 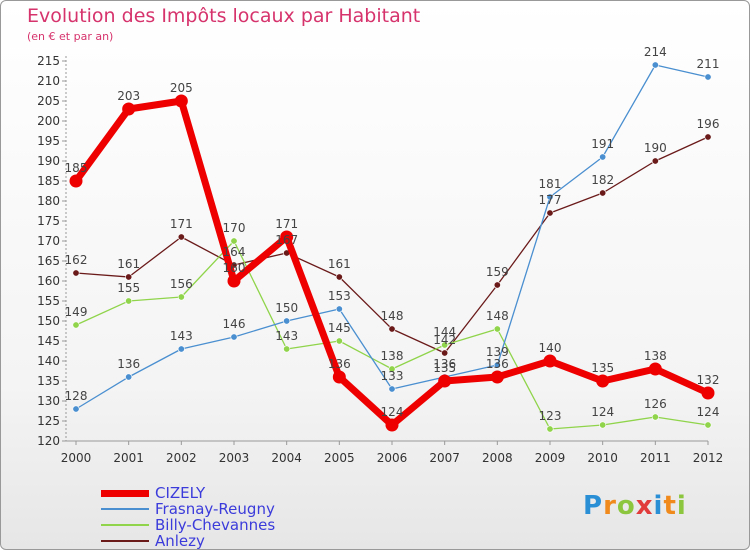 I want to click on data-label: 136, so click(x=497, y=364).